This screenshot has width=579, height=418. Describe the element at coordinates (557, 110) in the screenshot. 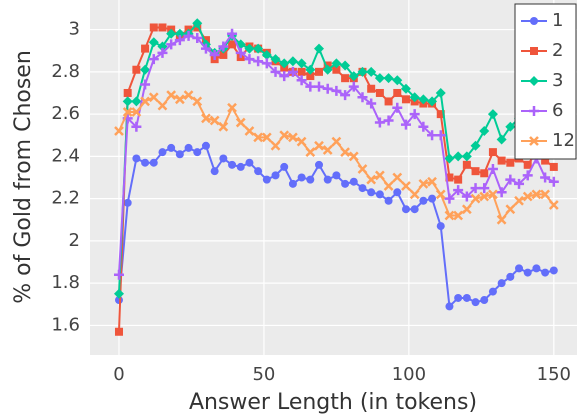

I see `legend-label: 6` at that location.